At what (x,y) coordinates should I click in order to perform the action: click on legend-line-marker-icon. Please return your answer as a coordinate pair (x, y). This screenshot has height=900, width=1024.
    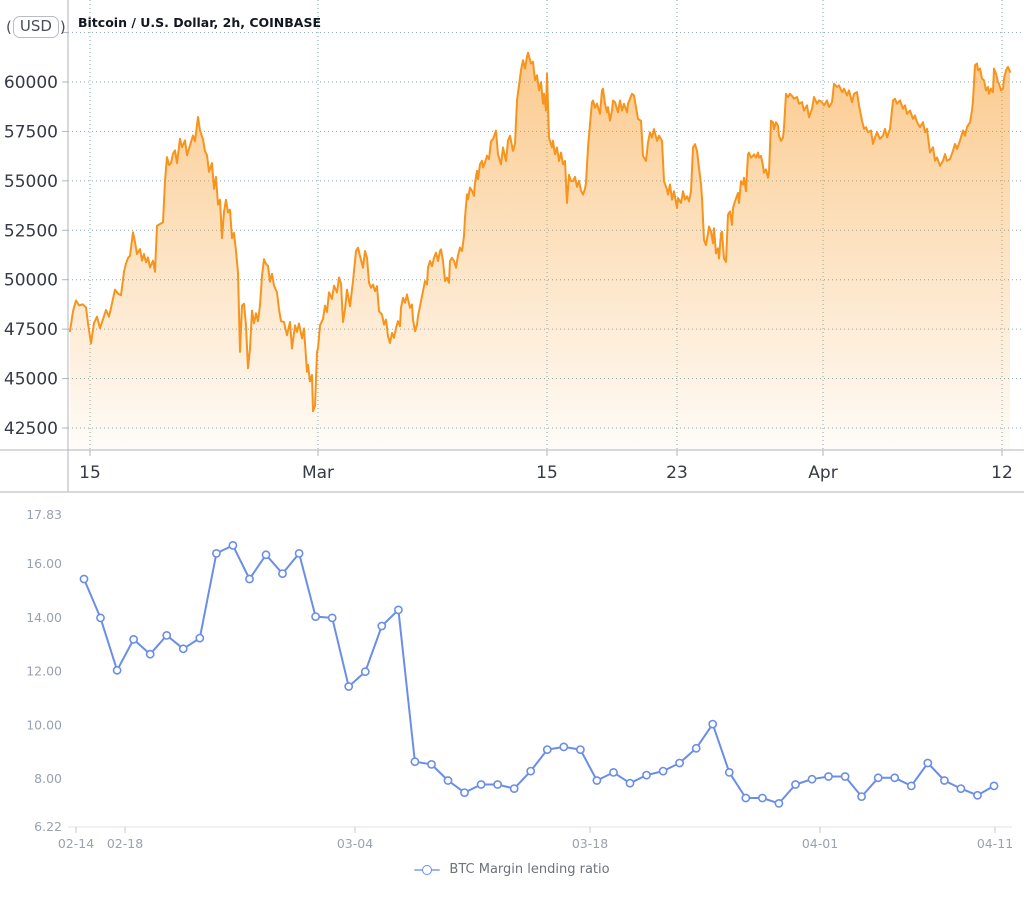
    Looking at the image, I should click on (427, 869).